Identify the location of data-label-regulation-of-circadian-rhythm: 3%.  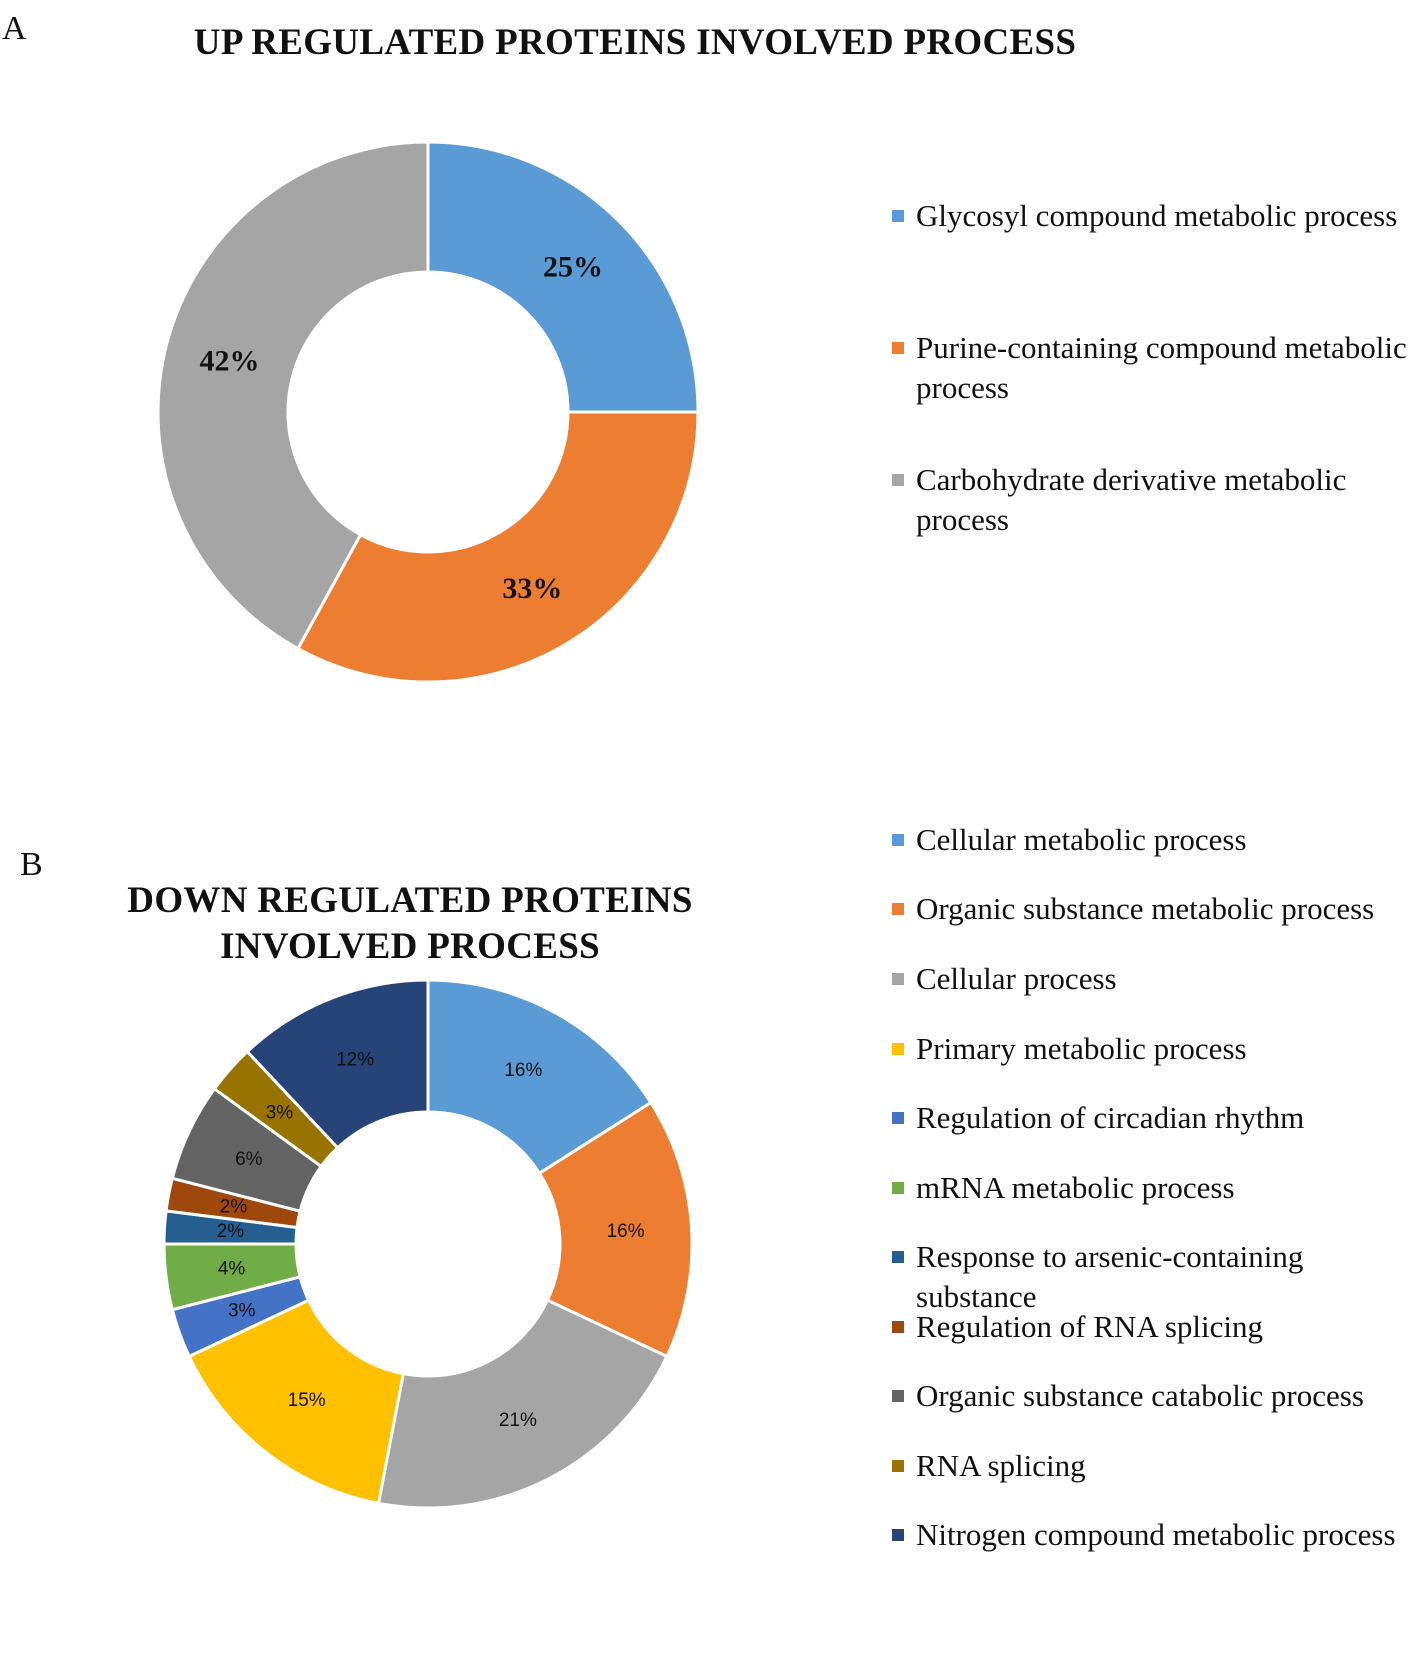
(242, 1311).